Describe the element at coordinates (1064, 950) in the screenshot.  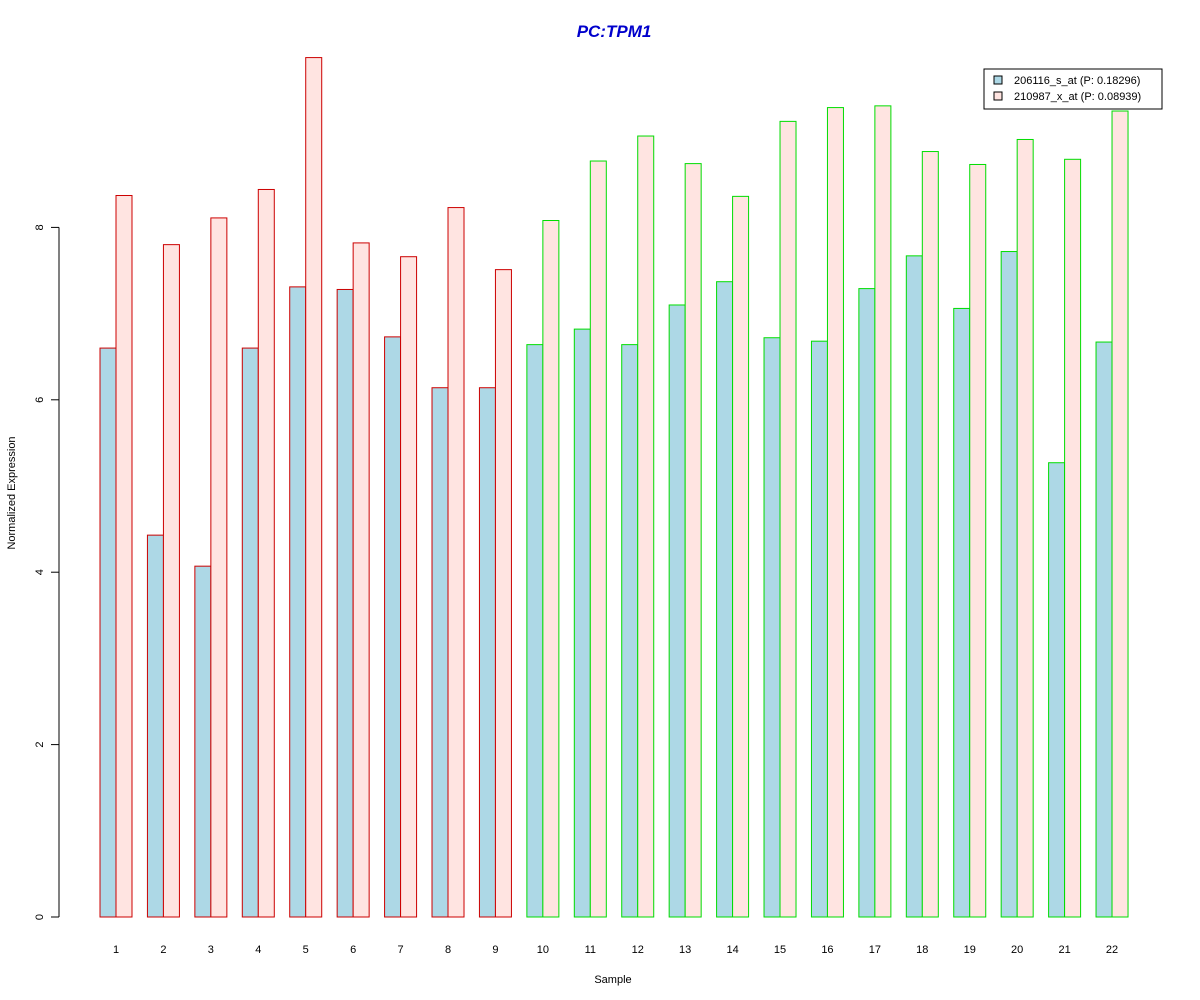
I see `x-tick-label: 21` at that location.